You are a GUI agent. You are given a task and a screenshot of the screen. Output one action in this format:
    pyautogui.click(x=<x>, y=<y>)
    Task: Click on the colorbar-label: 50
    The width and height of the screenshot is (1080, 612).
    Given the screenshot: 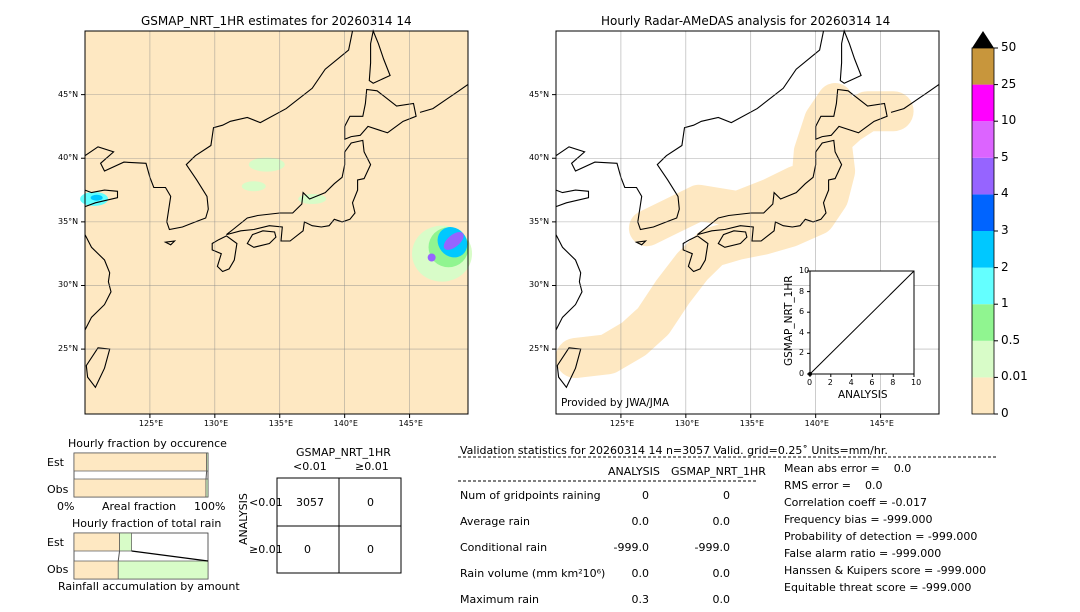 What is the action you would take?
    pyautogui.click(x=1009, y=47)
    